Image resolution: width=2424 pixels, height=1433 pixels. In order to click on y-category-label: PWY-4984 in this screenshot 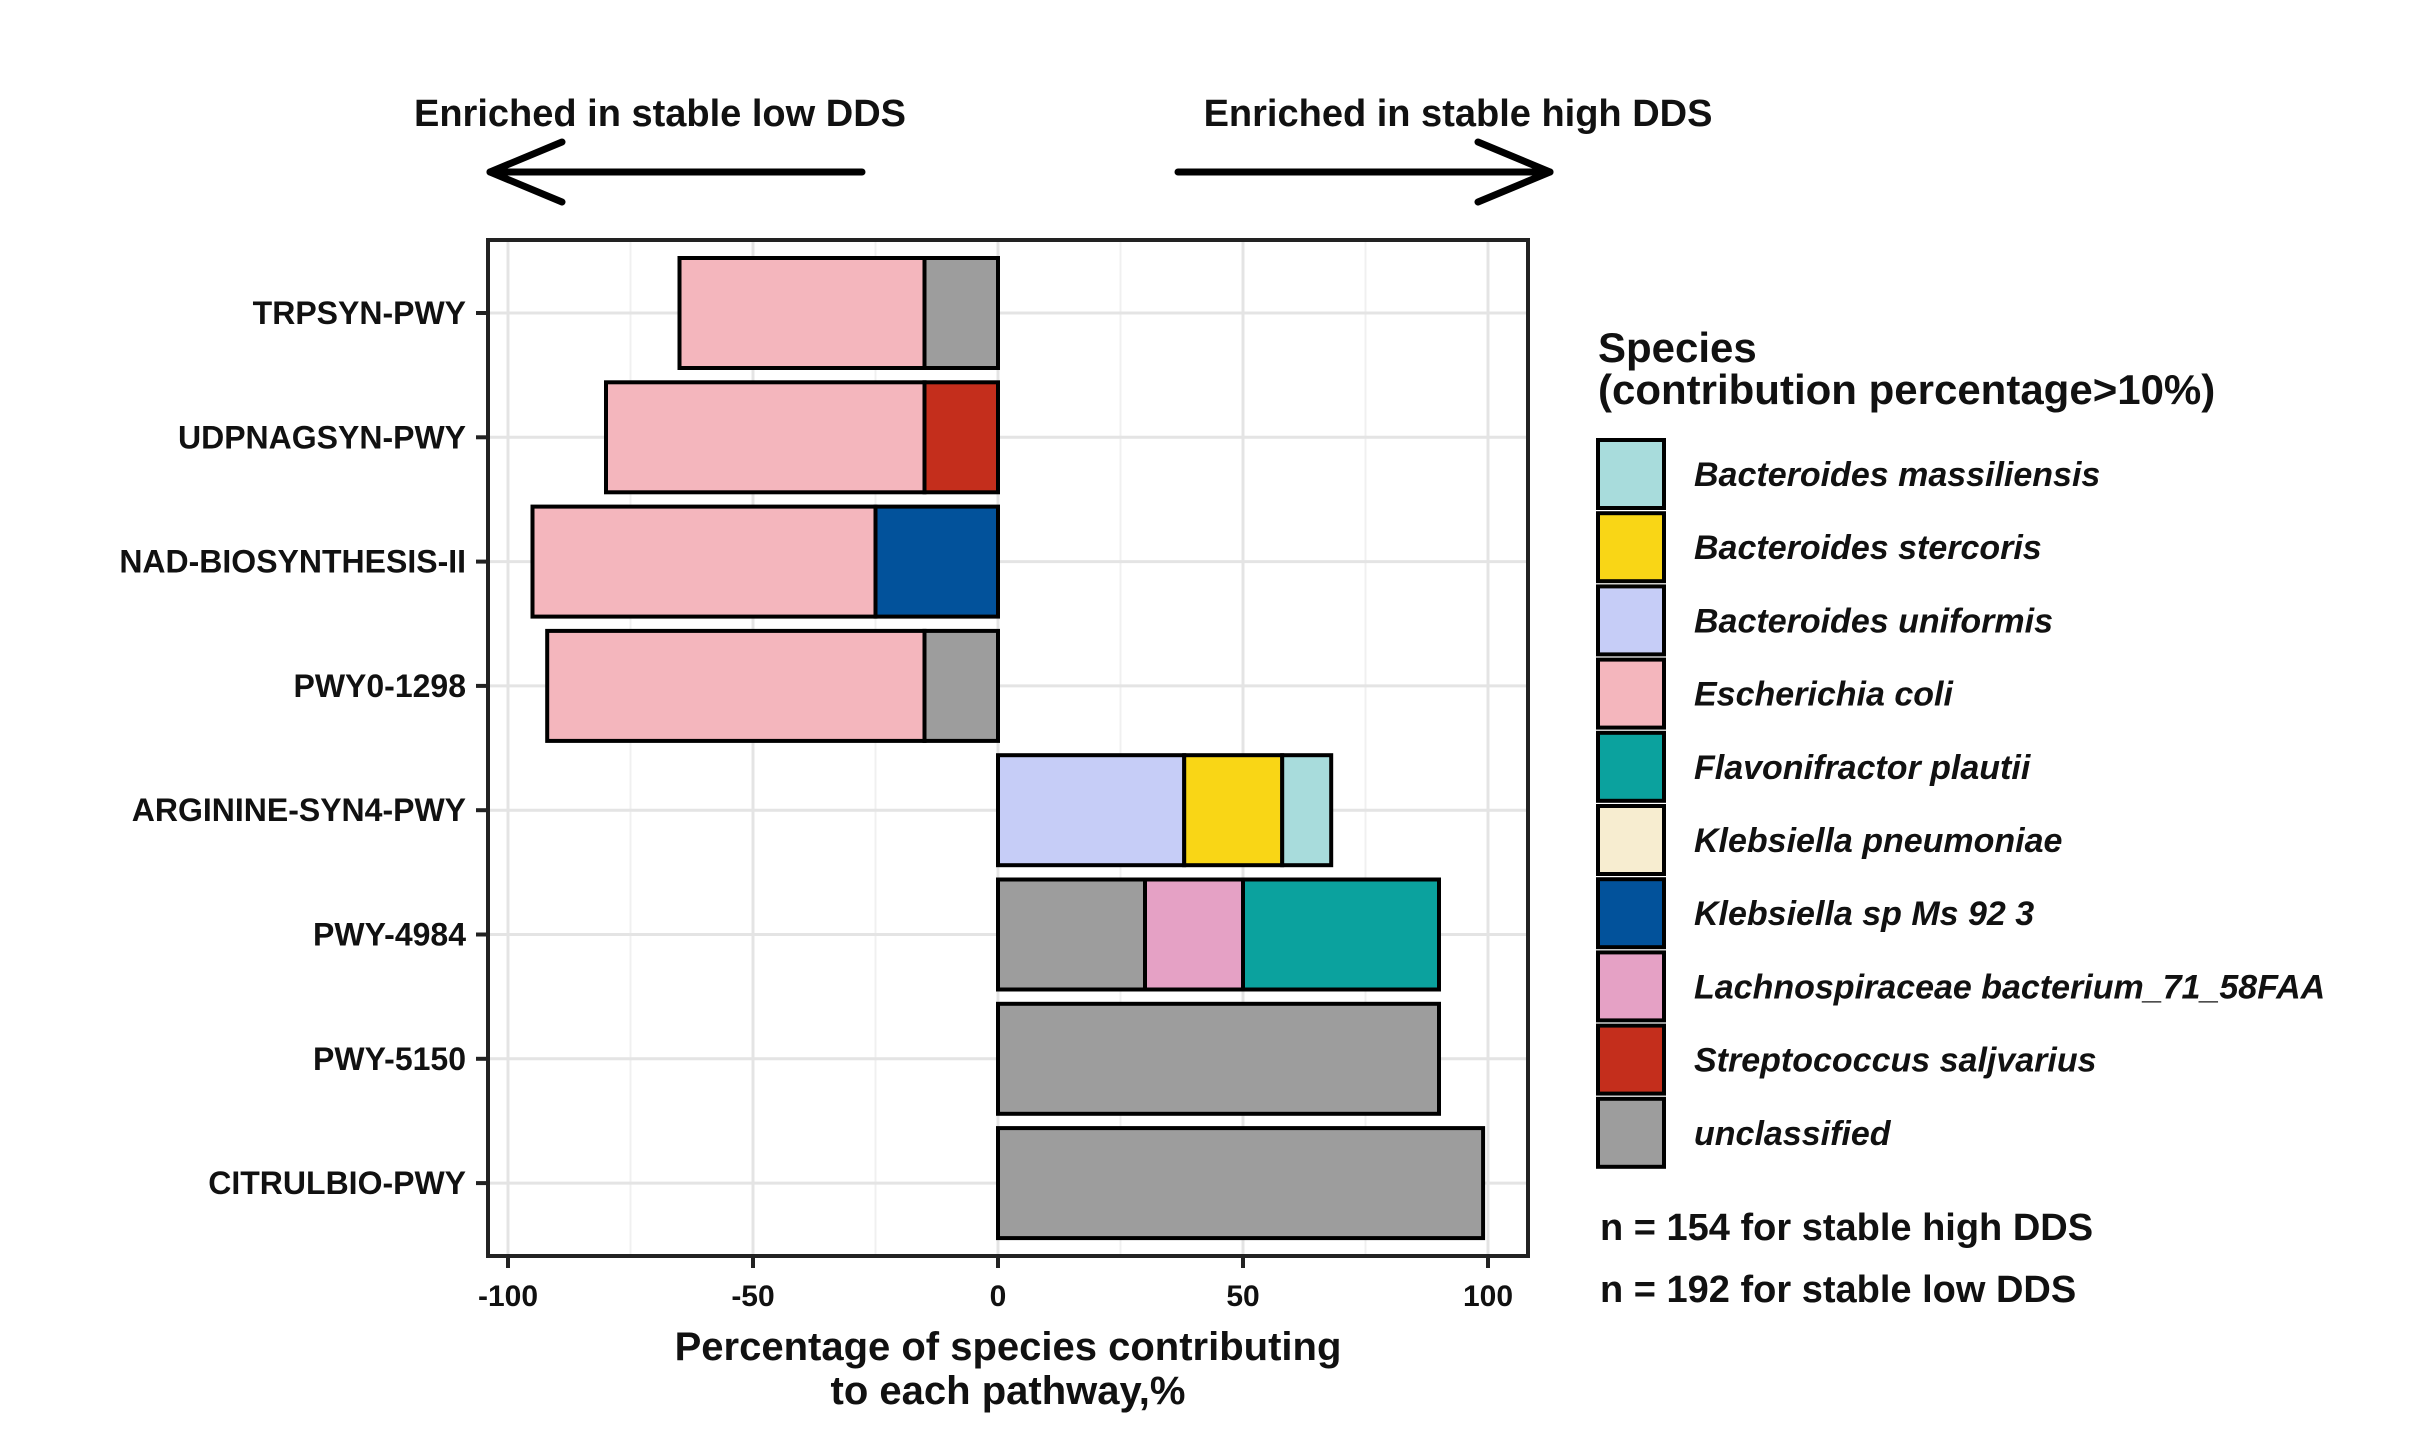, I will do `click(389, 935)`.